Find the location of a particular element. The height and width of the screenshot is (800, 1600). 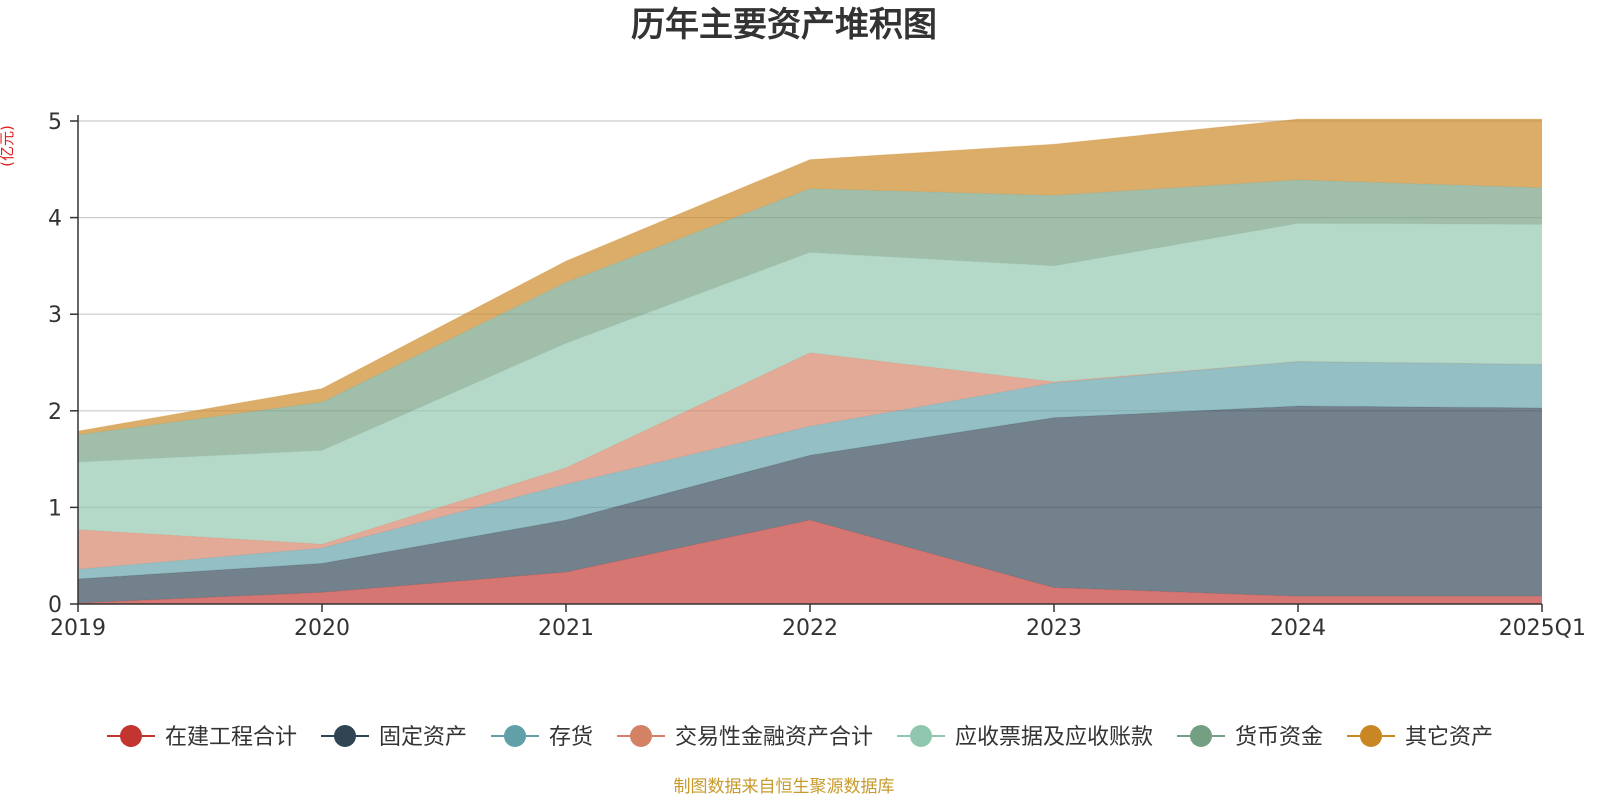

x-tick-label: 2025Q1 is located at coordinates (1542, 628).